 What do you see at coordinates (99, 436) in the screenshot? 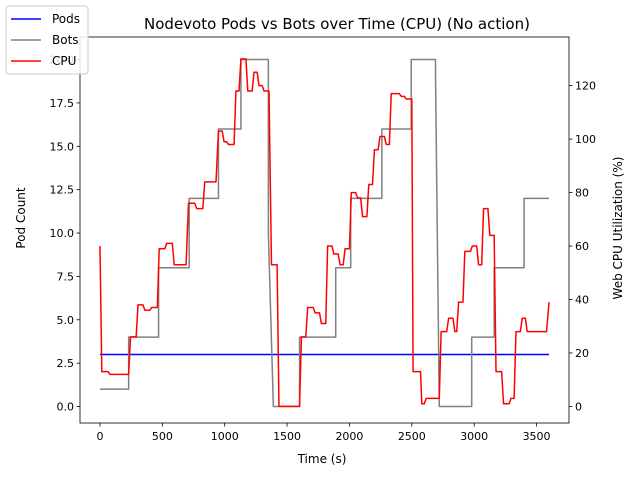
I see `x-tick-label: 0` at bounding box center [99, 436].